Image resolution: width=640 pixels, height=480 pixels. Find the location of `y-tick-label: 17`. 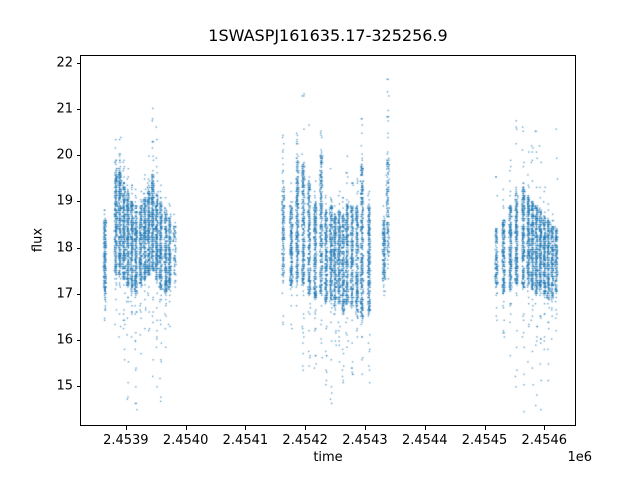

y-tick-label: 17 is located at coordinates (64, 294).